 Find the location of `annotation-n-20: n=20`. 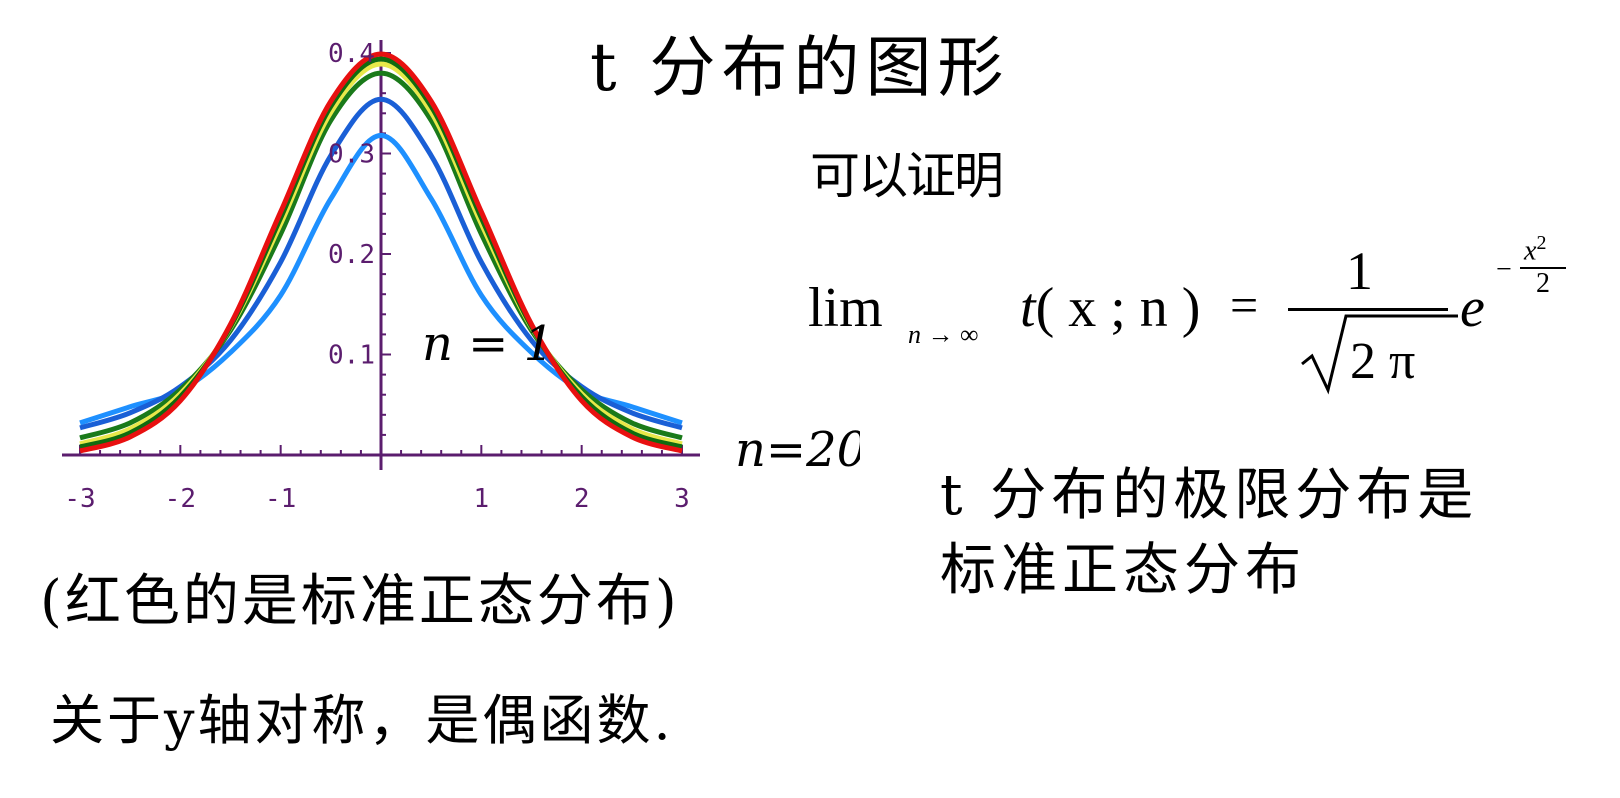

annotation-n-20: n=20 is located at coordinates (797, 450).